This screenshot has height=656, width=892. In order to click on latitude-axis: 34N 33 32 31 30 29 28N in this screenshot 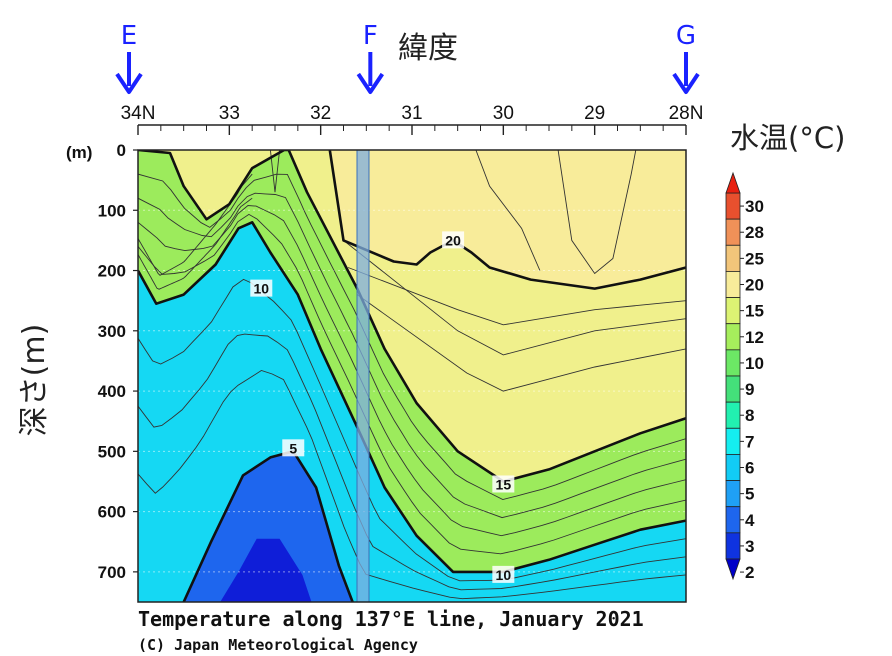, I will do `click(412, 119)`.